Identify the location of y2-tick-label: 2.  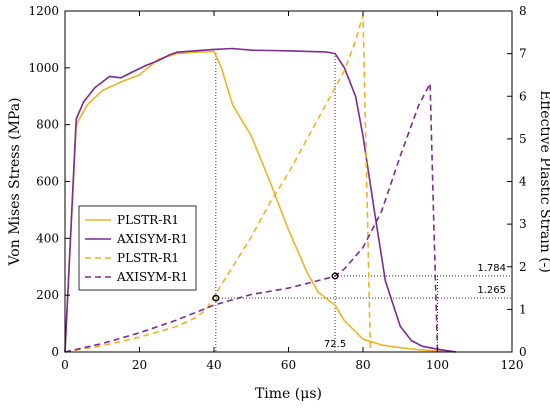
(523, 267).